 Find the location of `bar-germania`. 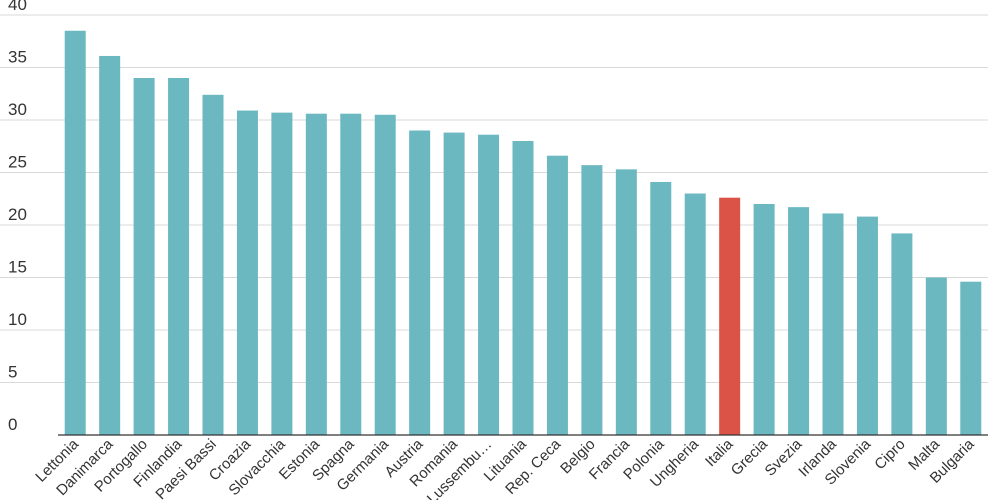

bar-germania is located at coordinates (385, 274).